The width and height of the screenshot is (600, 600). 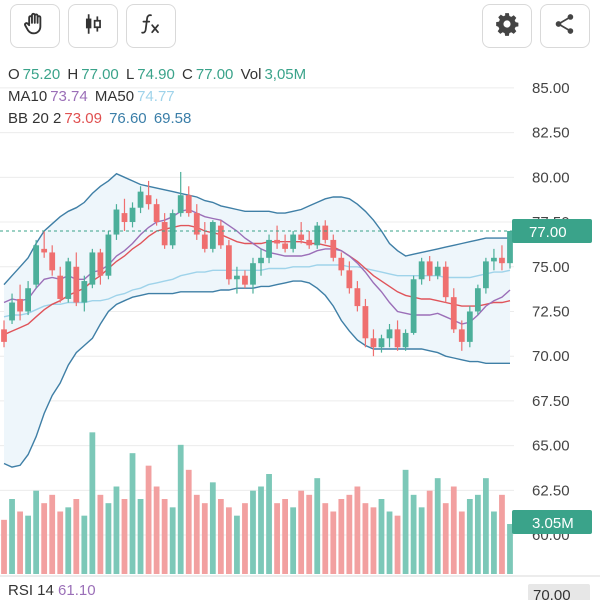 I want to click on high-value: 77.00, so click(x=100, y=74).